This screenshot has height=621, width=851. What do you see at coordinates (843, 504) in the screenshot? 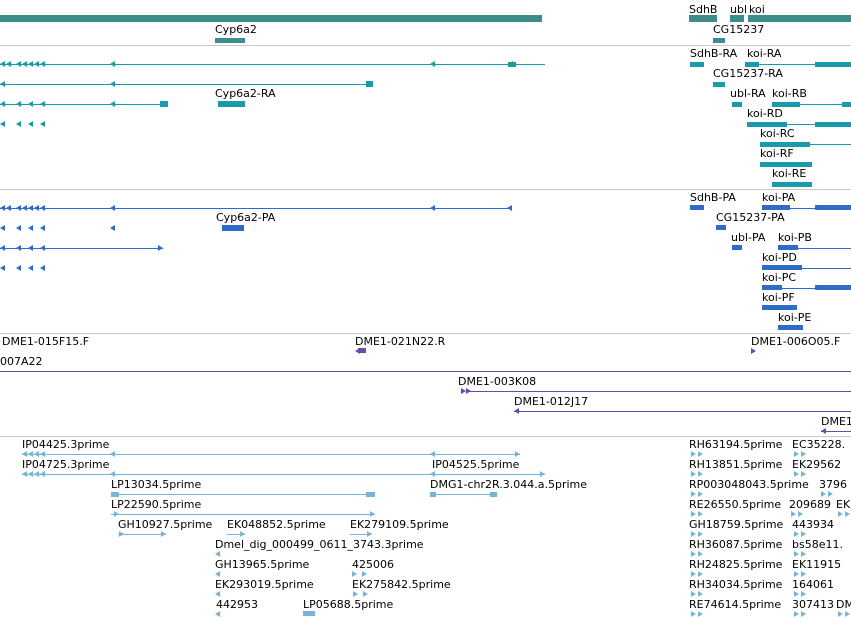
I see `est-label: EK` at bounding box center [843, 504].